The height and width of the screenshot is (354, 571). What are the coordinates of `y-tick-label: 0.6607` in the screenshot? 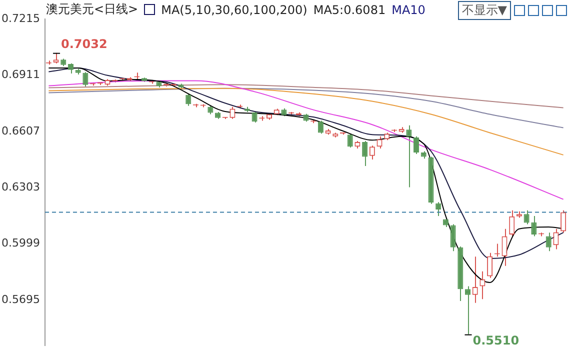 It's located at (21, 131).